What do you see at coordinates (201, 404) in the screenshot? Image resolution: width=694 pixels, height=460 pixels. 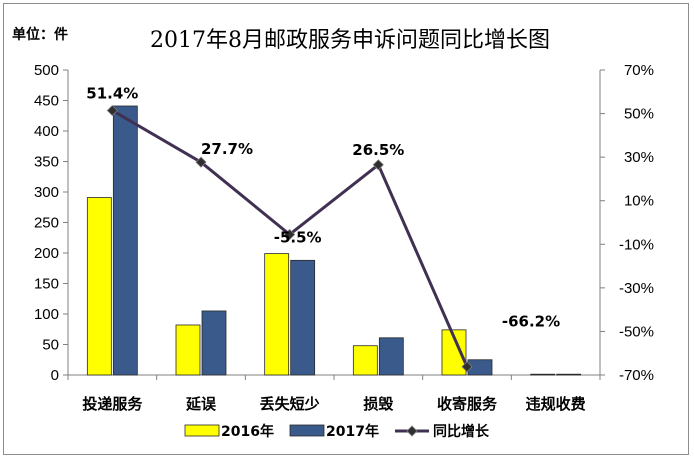 I see `x-category-label: 延误` at bounding box center [201, 404].